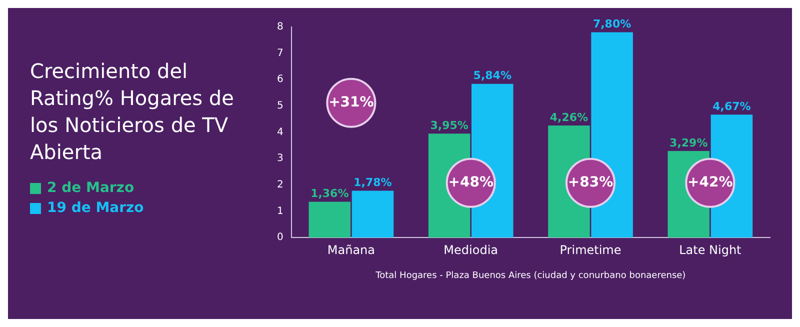 The width and height of the screenshot is (800, 327). What do you see at coordinates (280, 27) in the screenshot?
I see `y-tick-label: 8` at bounding box center [280, 27].